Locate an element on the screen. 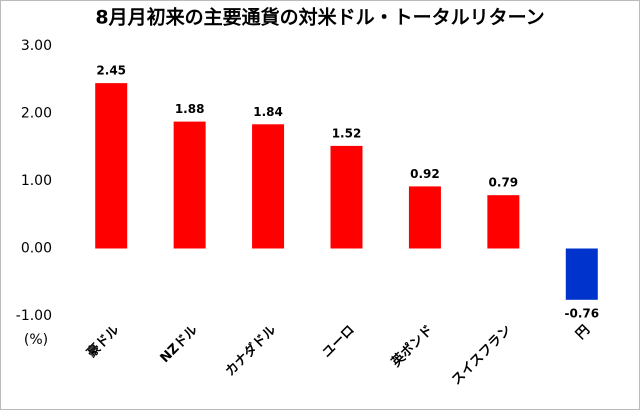  chart-title: 8月月初来の主要通貨の対米ドル・トータルリターン is located at coordinates (319, 17).